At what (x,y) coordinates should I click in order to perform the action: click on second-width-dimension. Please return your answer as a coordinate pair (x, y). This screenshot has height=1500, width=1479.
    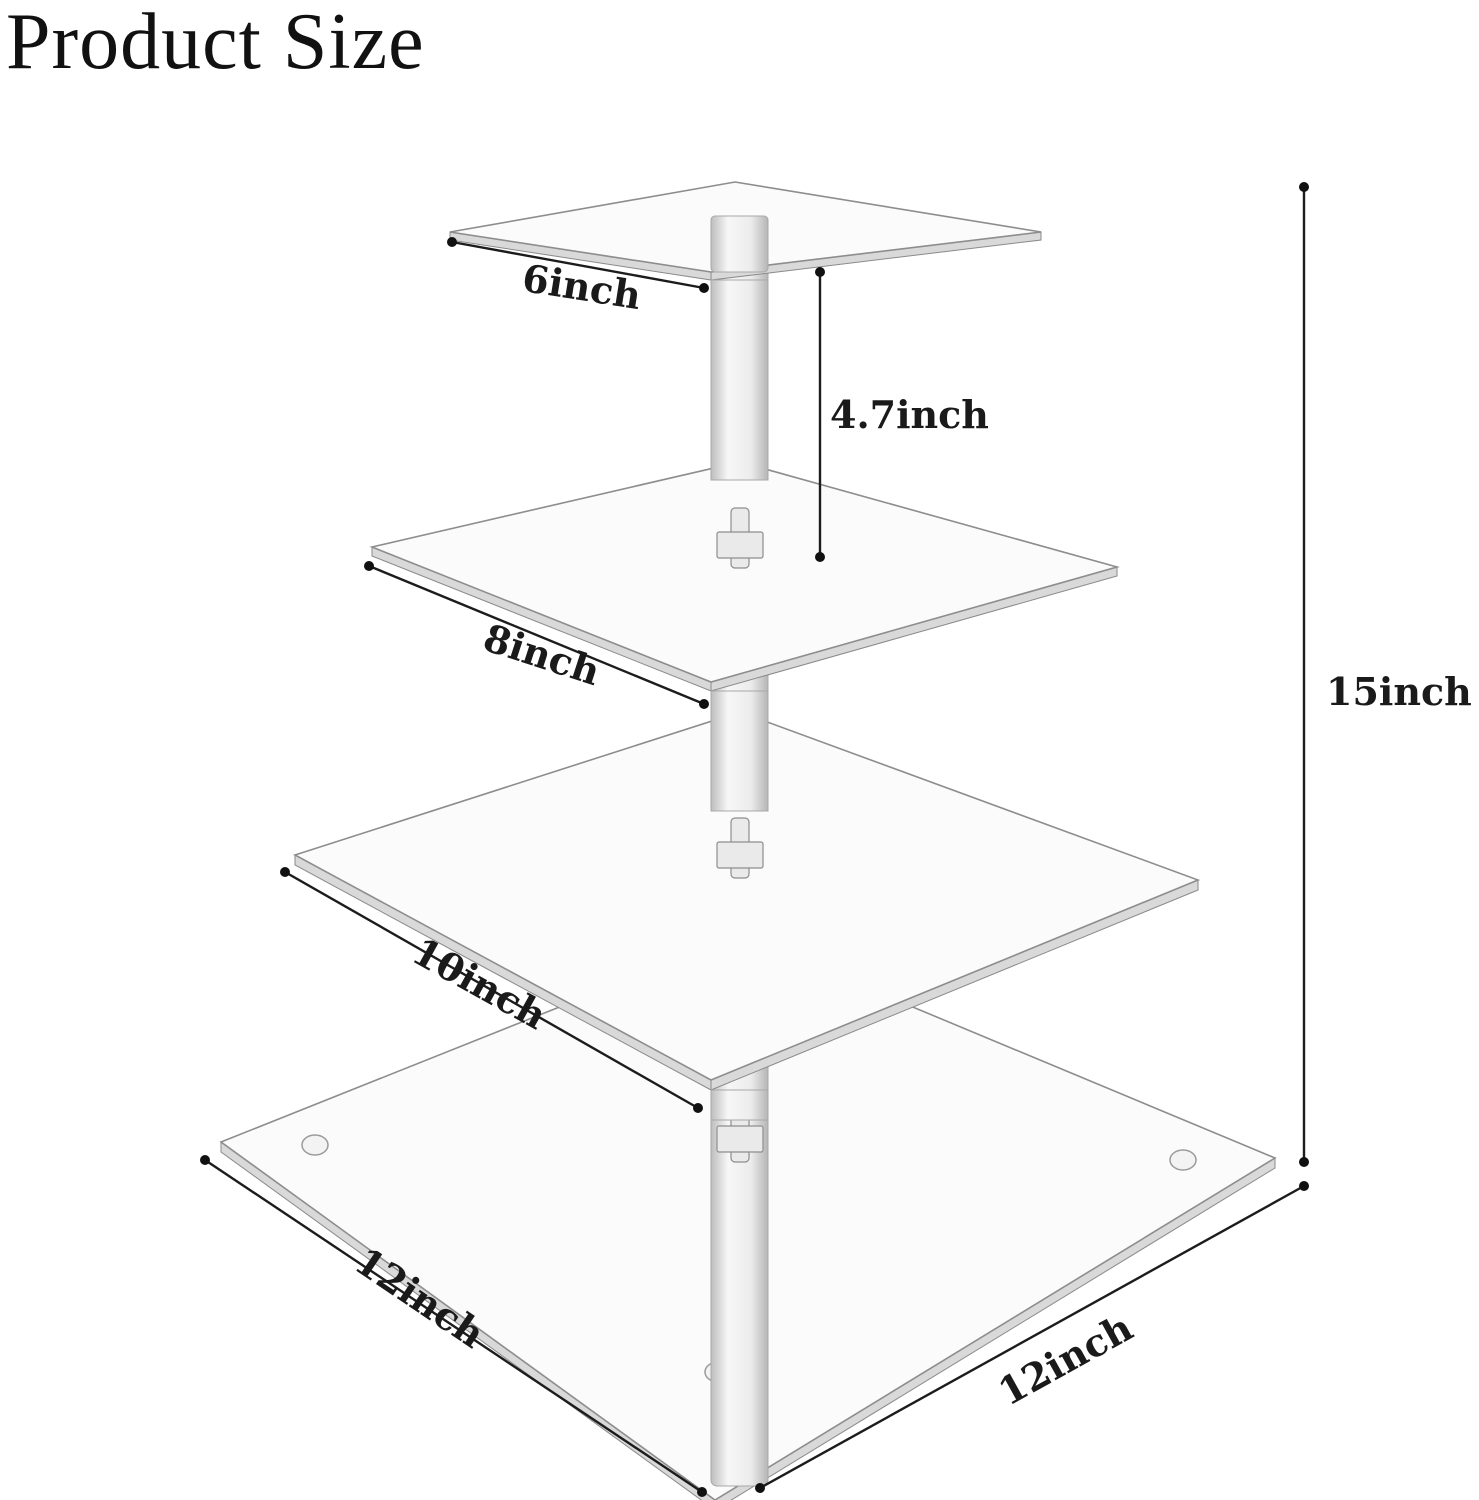
    Looking at the image, I should click on (536, 635).